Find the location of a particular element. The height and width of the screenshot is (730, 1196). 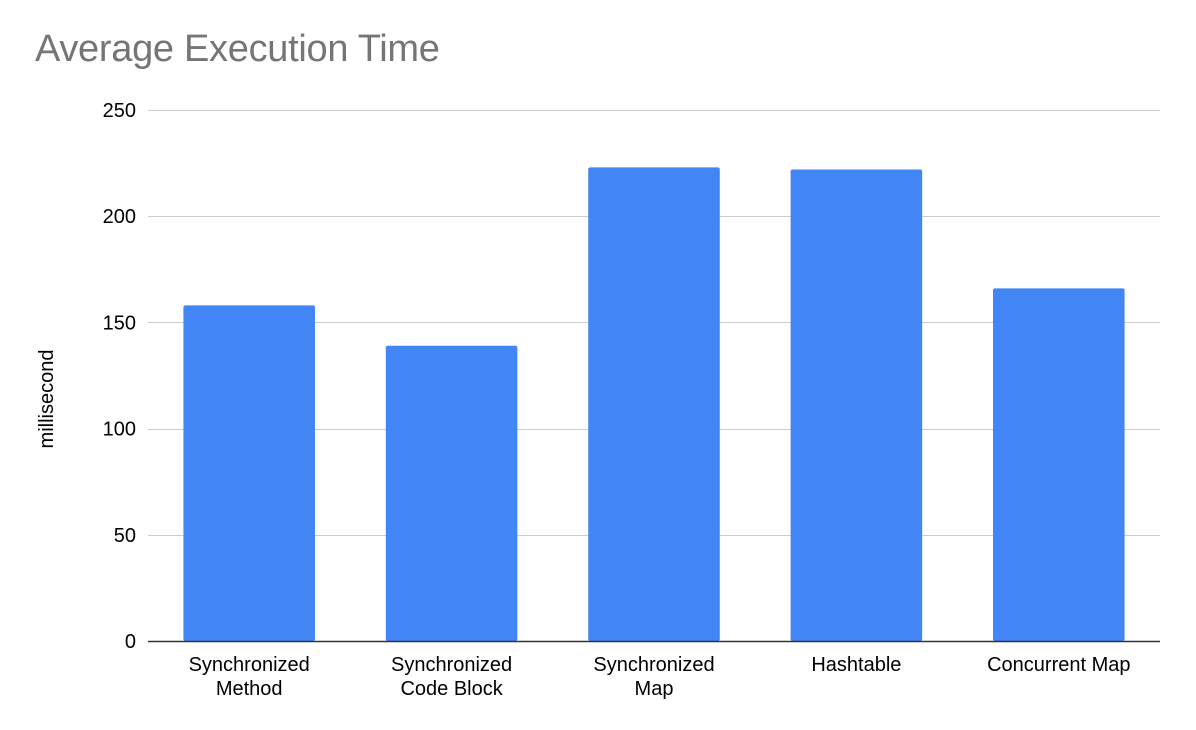

x-tick-label-line: Hashtable is located at coordinates (856, 665).